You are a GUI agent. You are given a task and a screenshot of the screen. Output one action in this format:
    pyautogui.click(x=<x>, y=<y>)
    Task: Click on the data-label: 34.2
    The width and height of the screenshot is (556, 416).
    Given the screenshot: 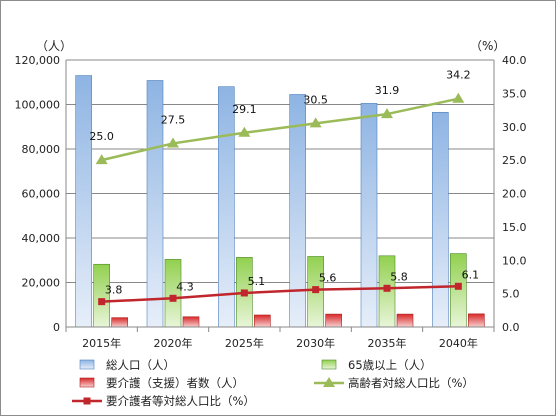 What is the action you would take?
    pyautogui.click(x=458, y=75)
    